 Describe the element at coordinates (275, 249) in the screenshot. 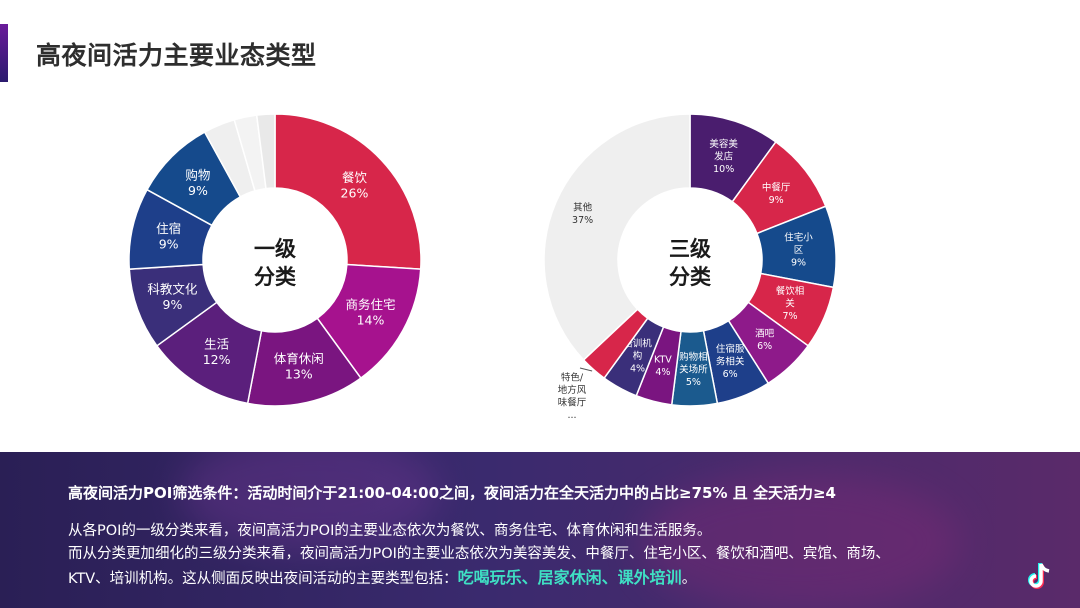

I see `center-label: 一级` at that location.